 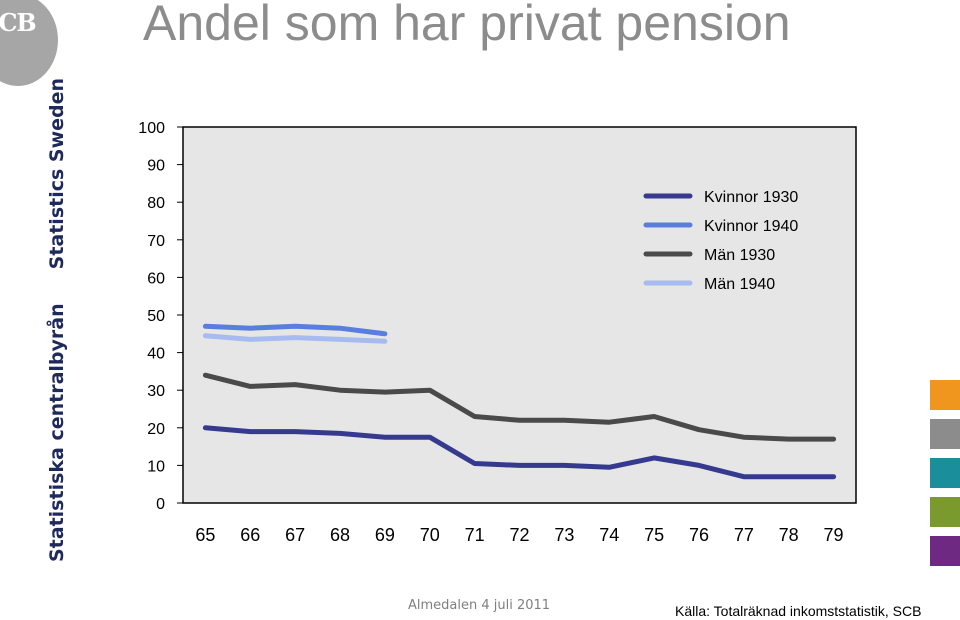 What do you see at coordinates (156, 278) in the screenshot?
I see `y-tick-label: 60` at bounding box center [156, 278].